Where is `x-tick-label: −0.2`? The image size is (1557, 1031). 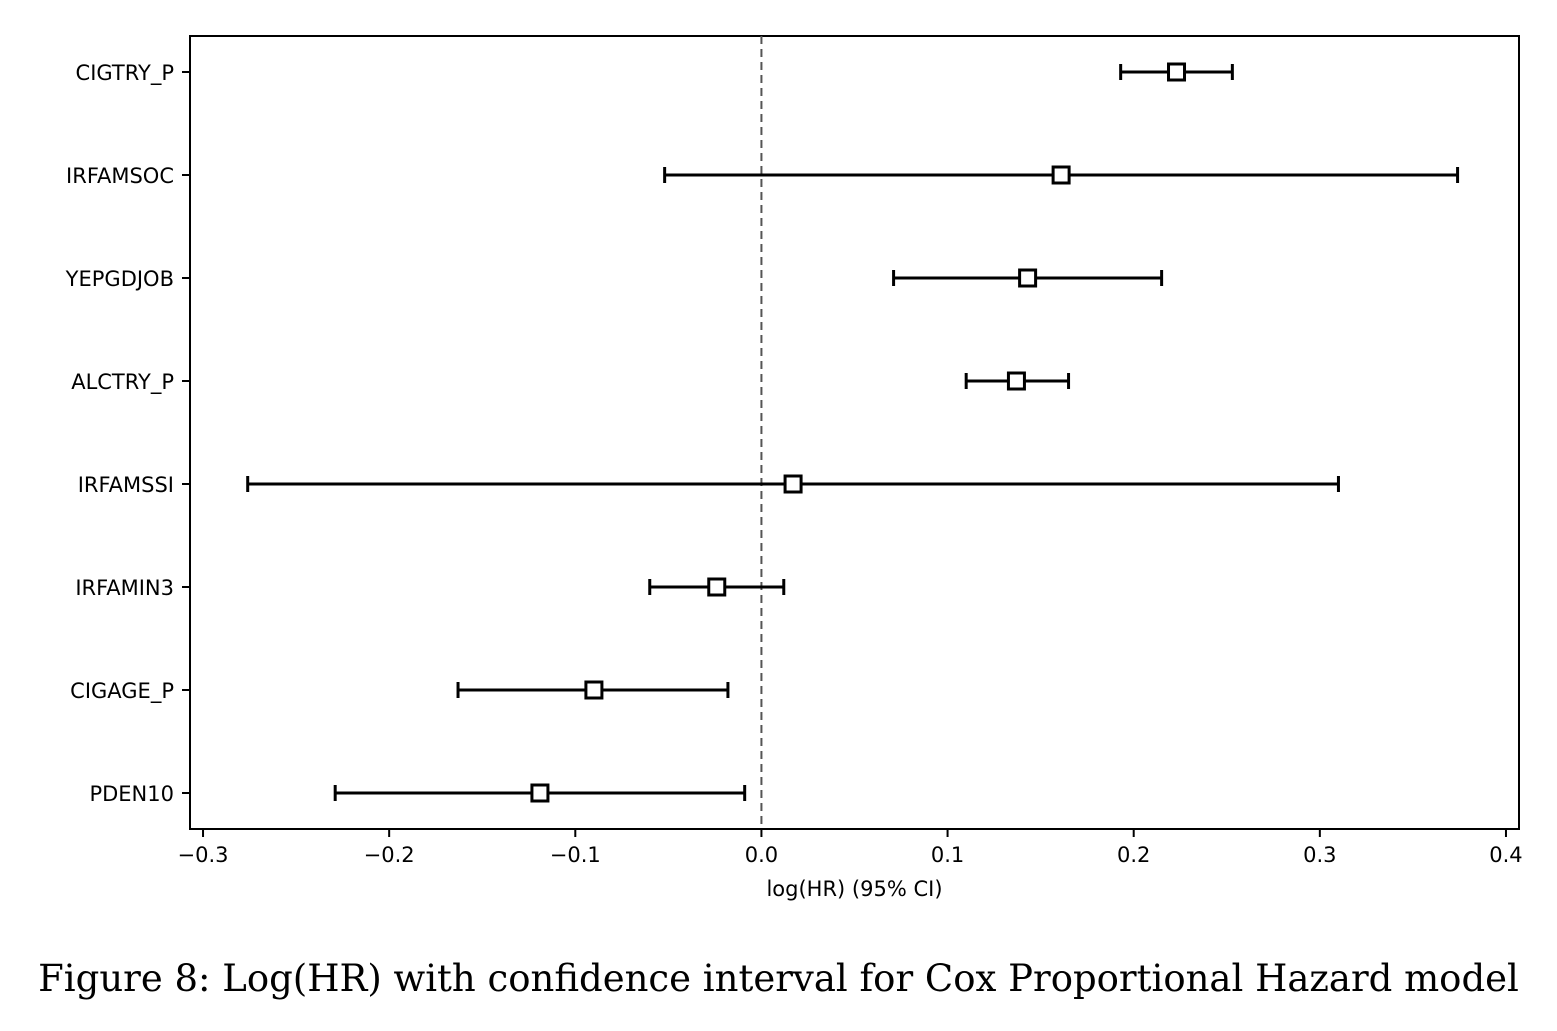
x-tick-label: −0.2 is located at coordinates (389, 855).